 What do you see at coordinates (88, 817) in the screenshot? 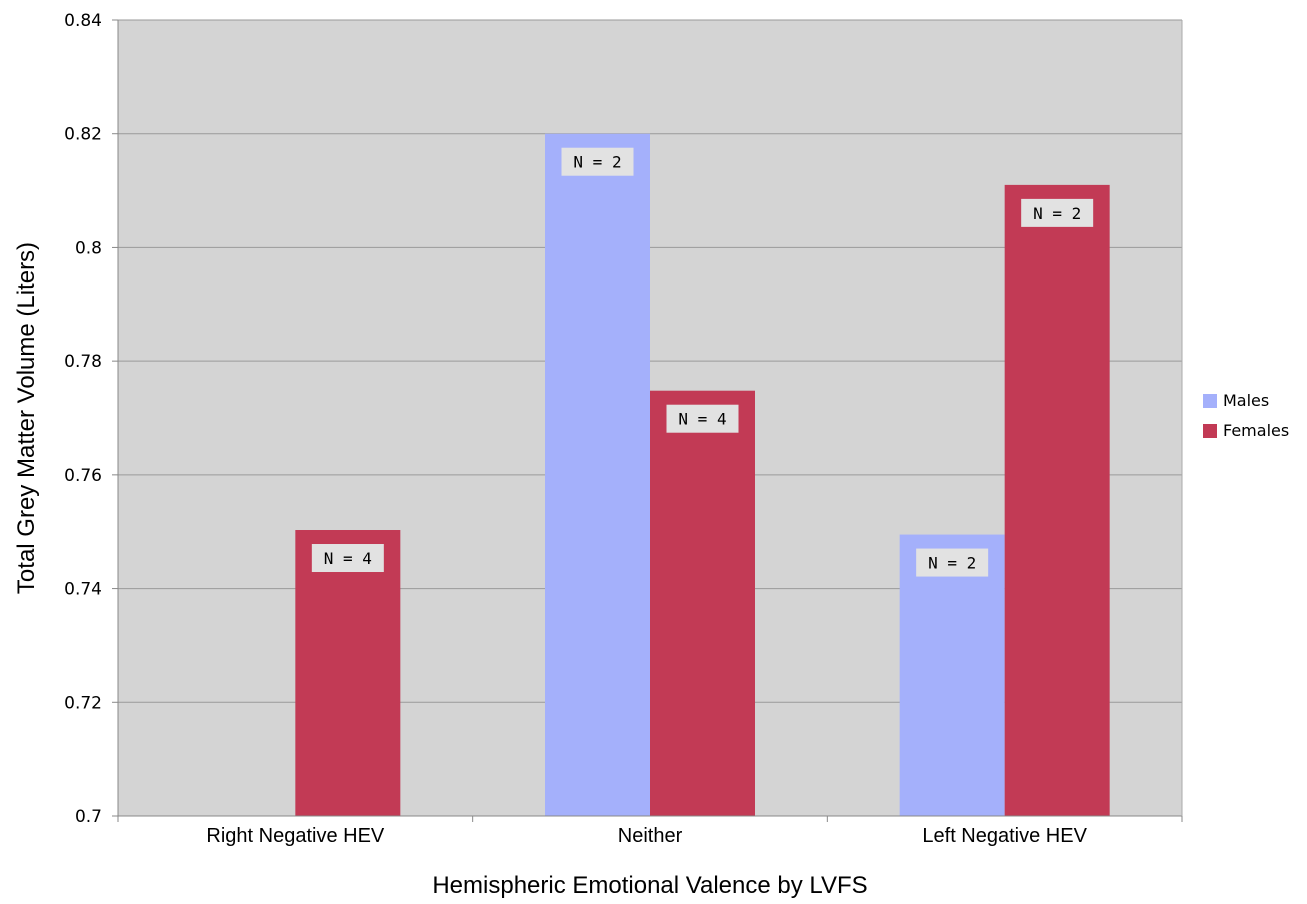
I see `y-tick-label: 0.7` at bounding box center [88, 817].